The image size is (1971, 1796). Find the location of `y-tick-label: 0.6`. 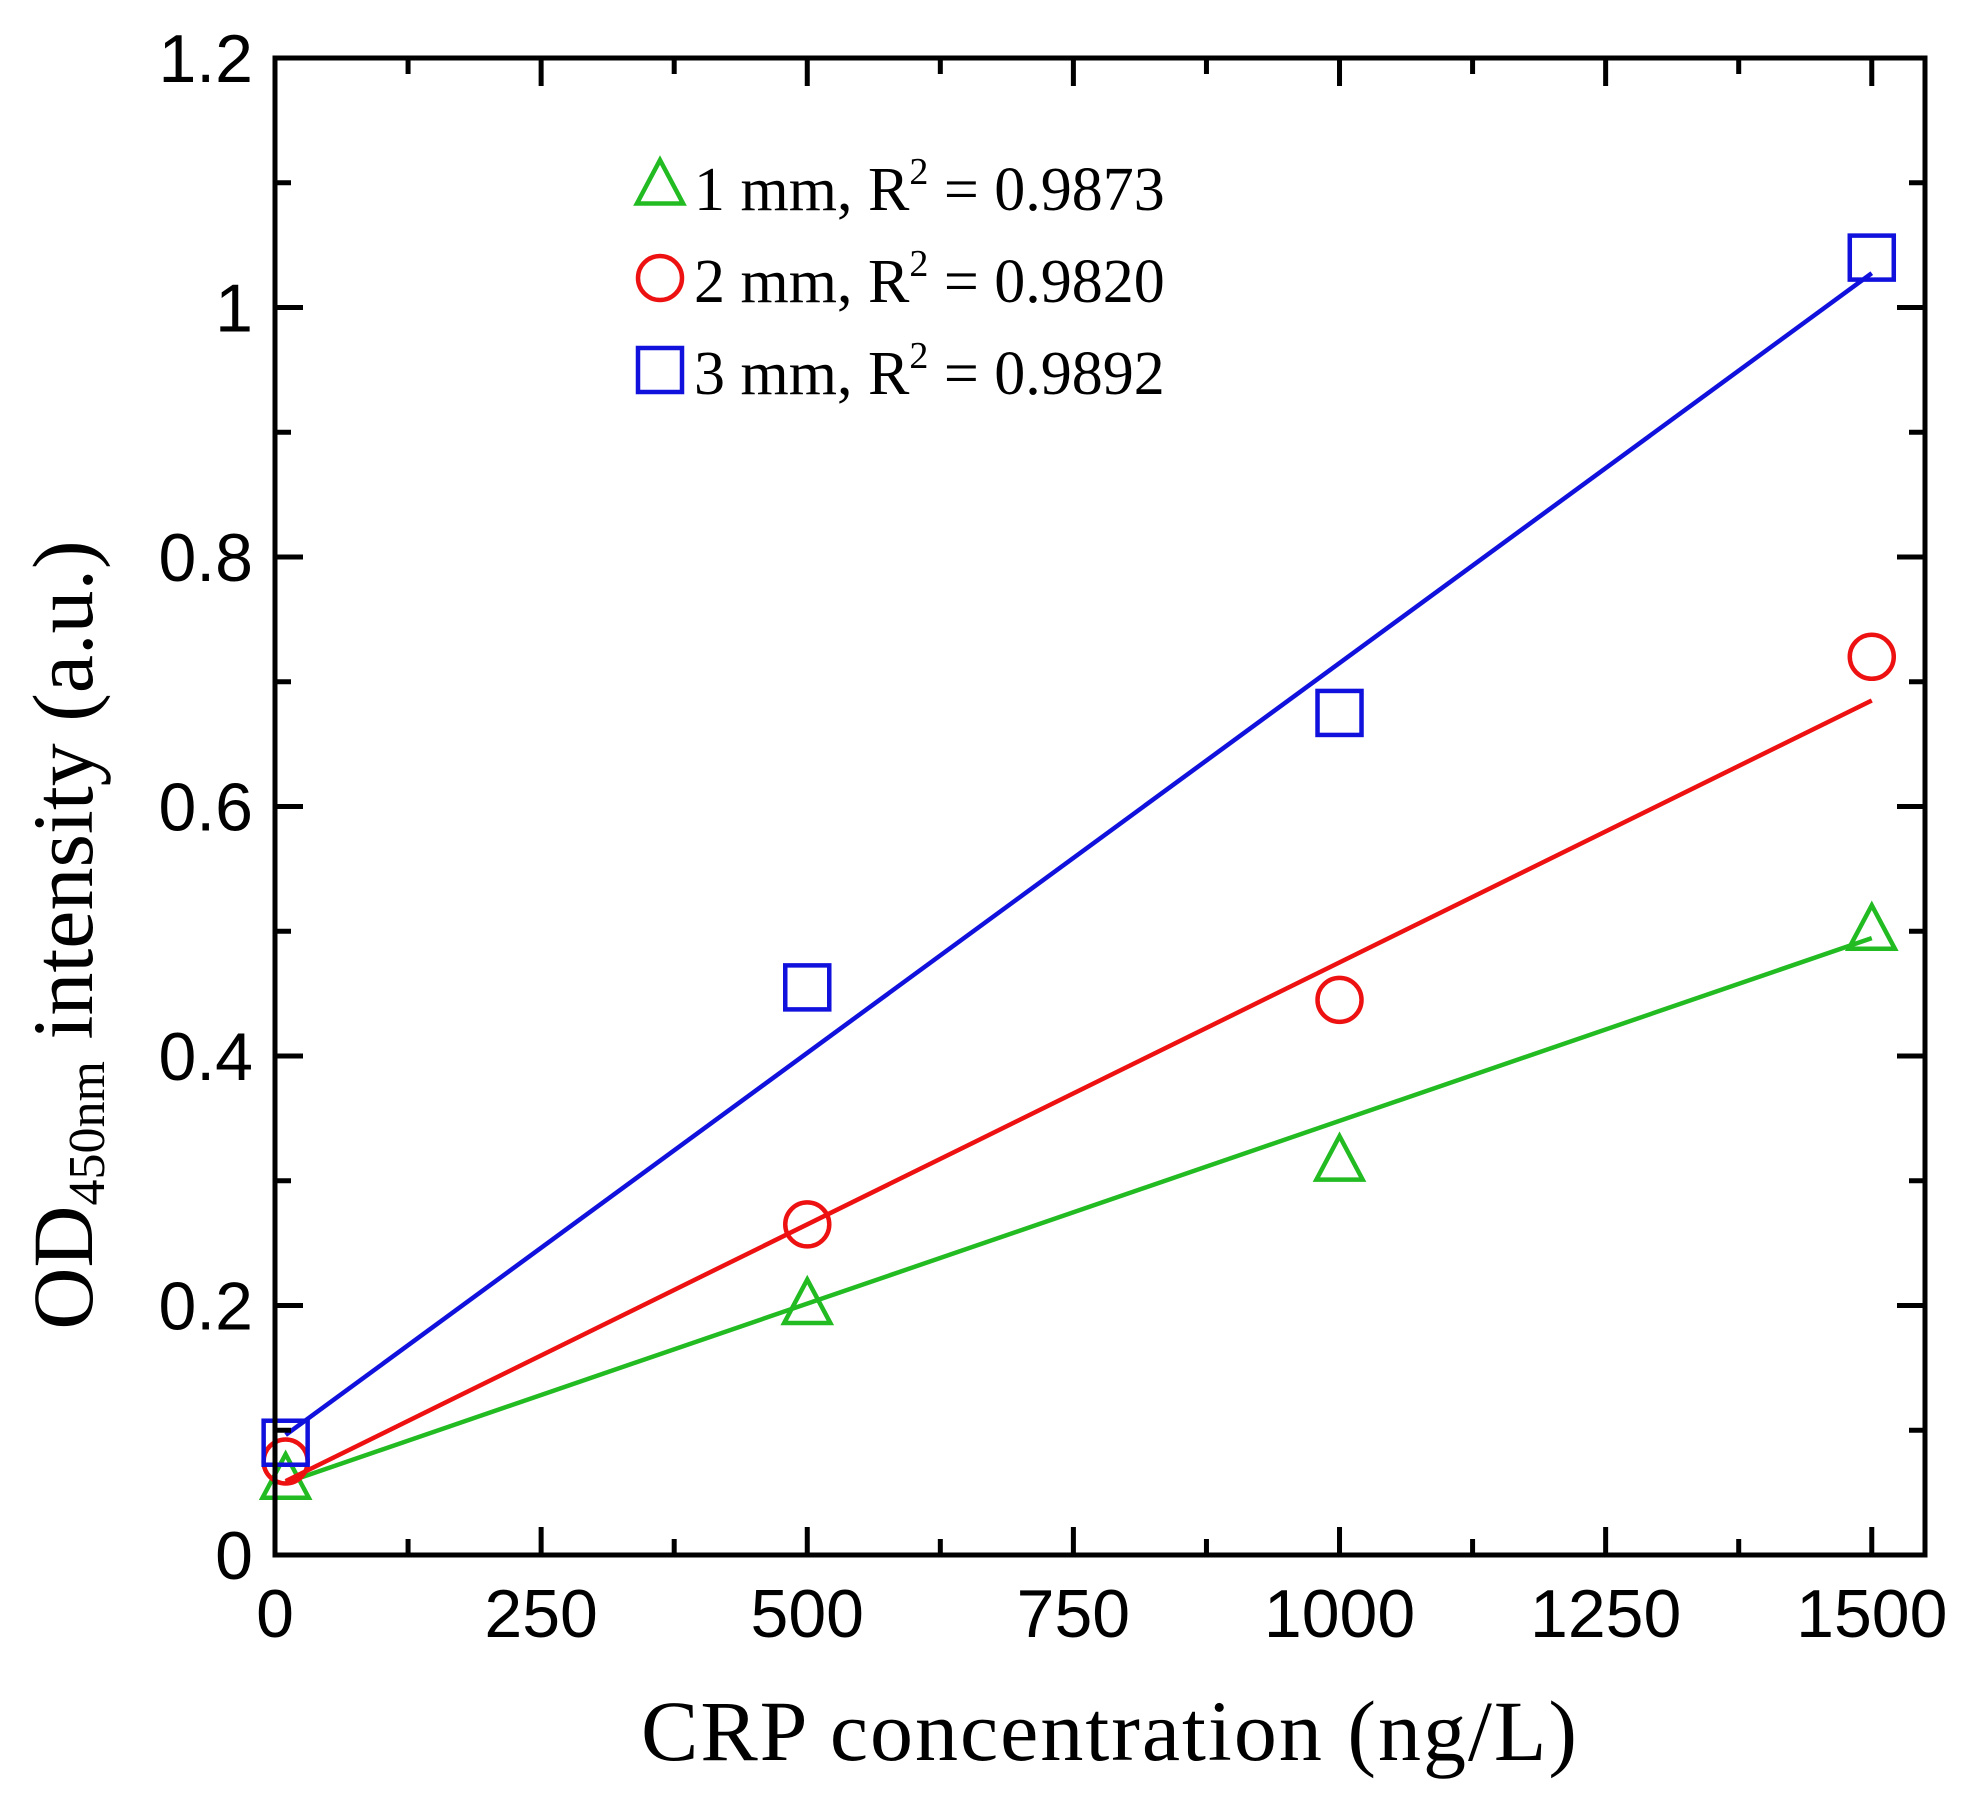

y-tick-label: 0.6 is located at coordinates (205, 808).